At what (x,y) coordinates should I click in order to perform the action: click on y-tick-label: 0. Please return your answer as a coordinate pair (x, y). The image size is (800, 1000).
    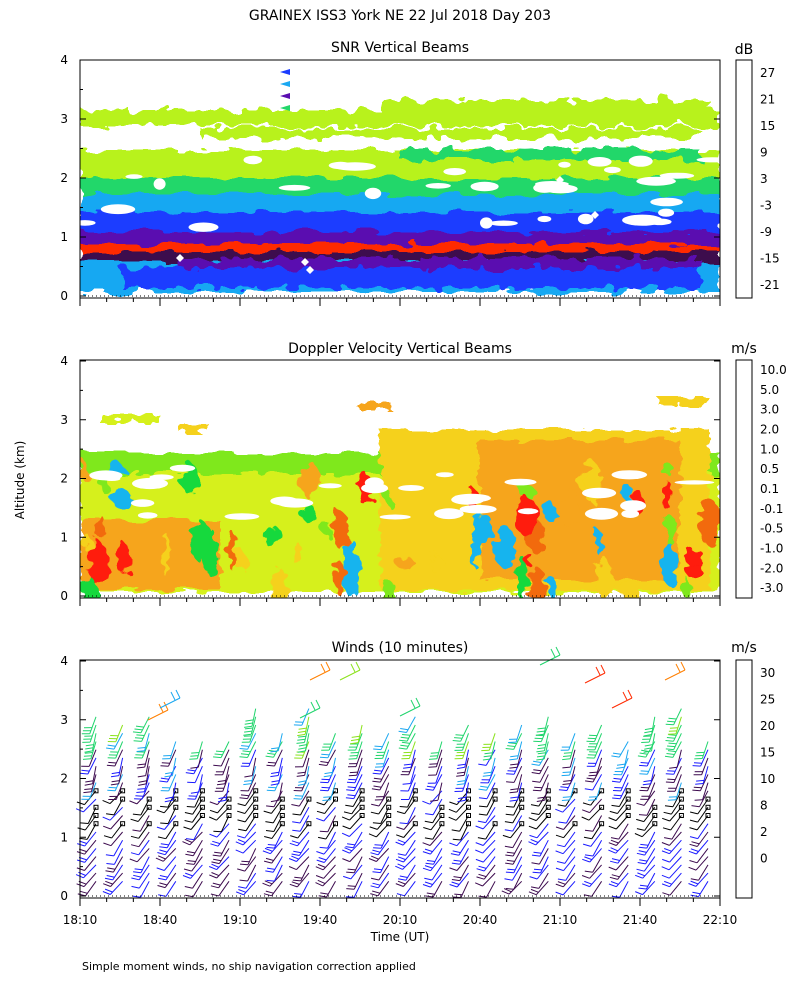
    Looking at the image, I should click on (64, 296).